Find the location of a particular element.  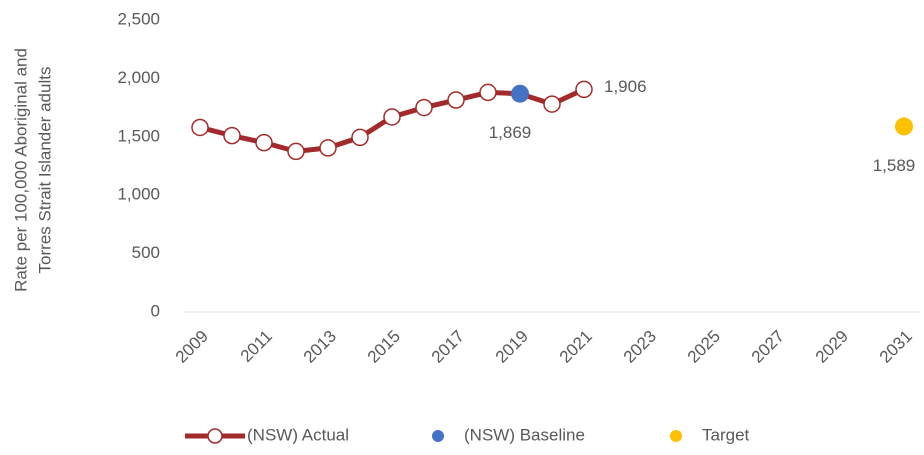

x-tick-label: 2019 is located at coordinates (512, 347).